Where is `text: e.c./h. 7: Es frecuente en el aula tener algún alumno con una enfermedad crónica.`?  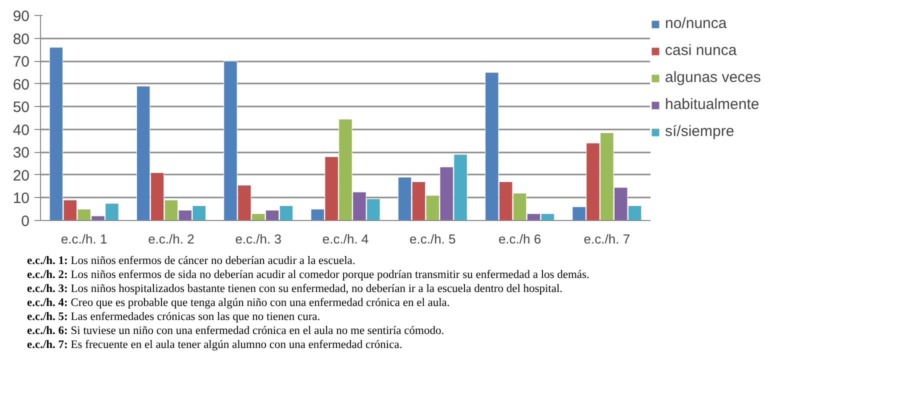
text: e.c./h. 7: Es frecuente en el aula tener algún alumno con una enfermedad crónica. is located at coordinates (214, 345).